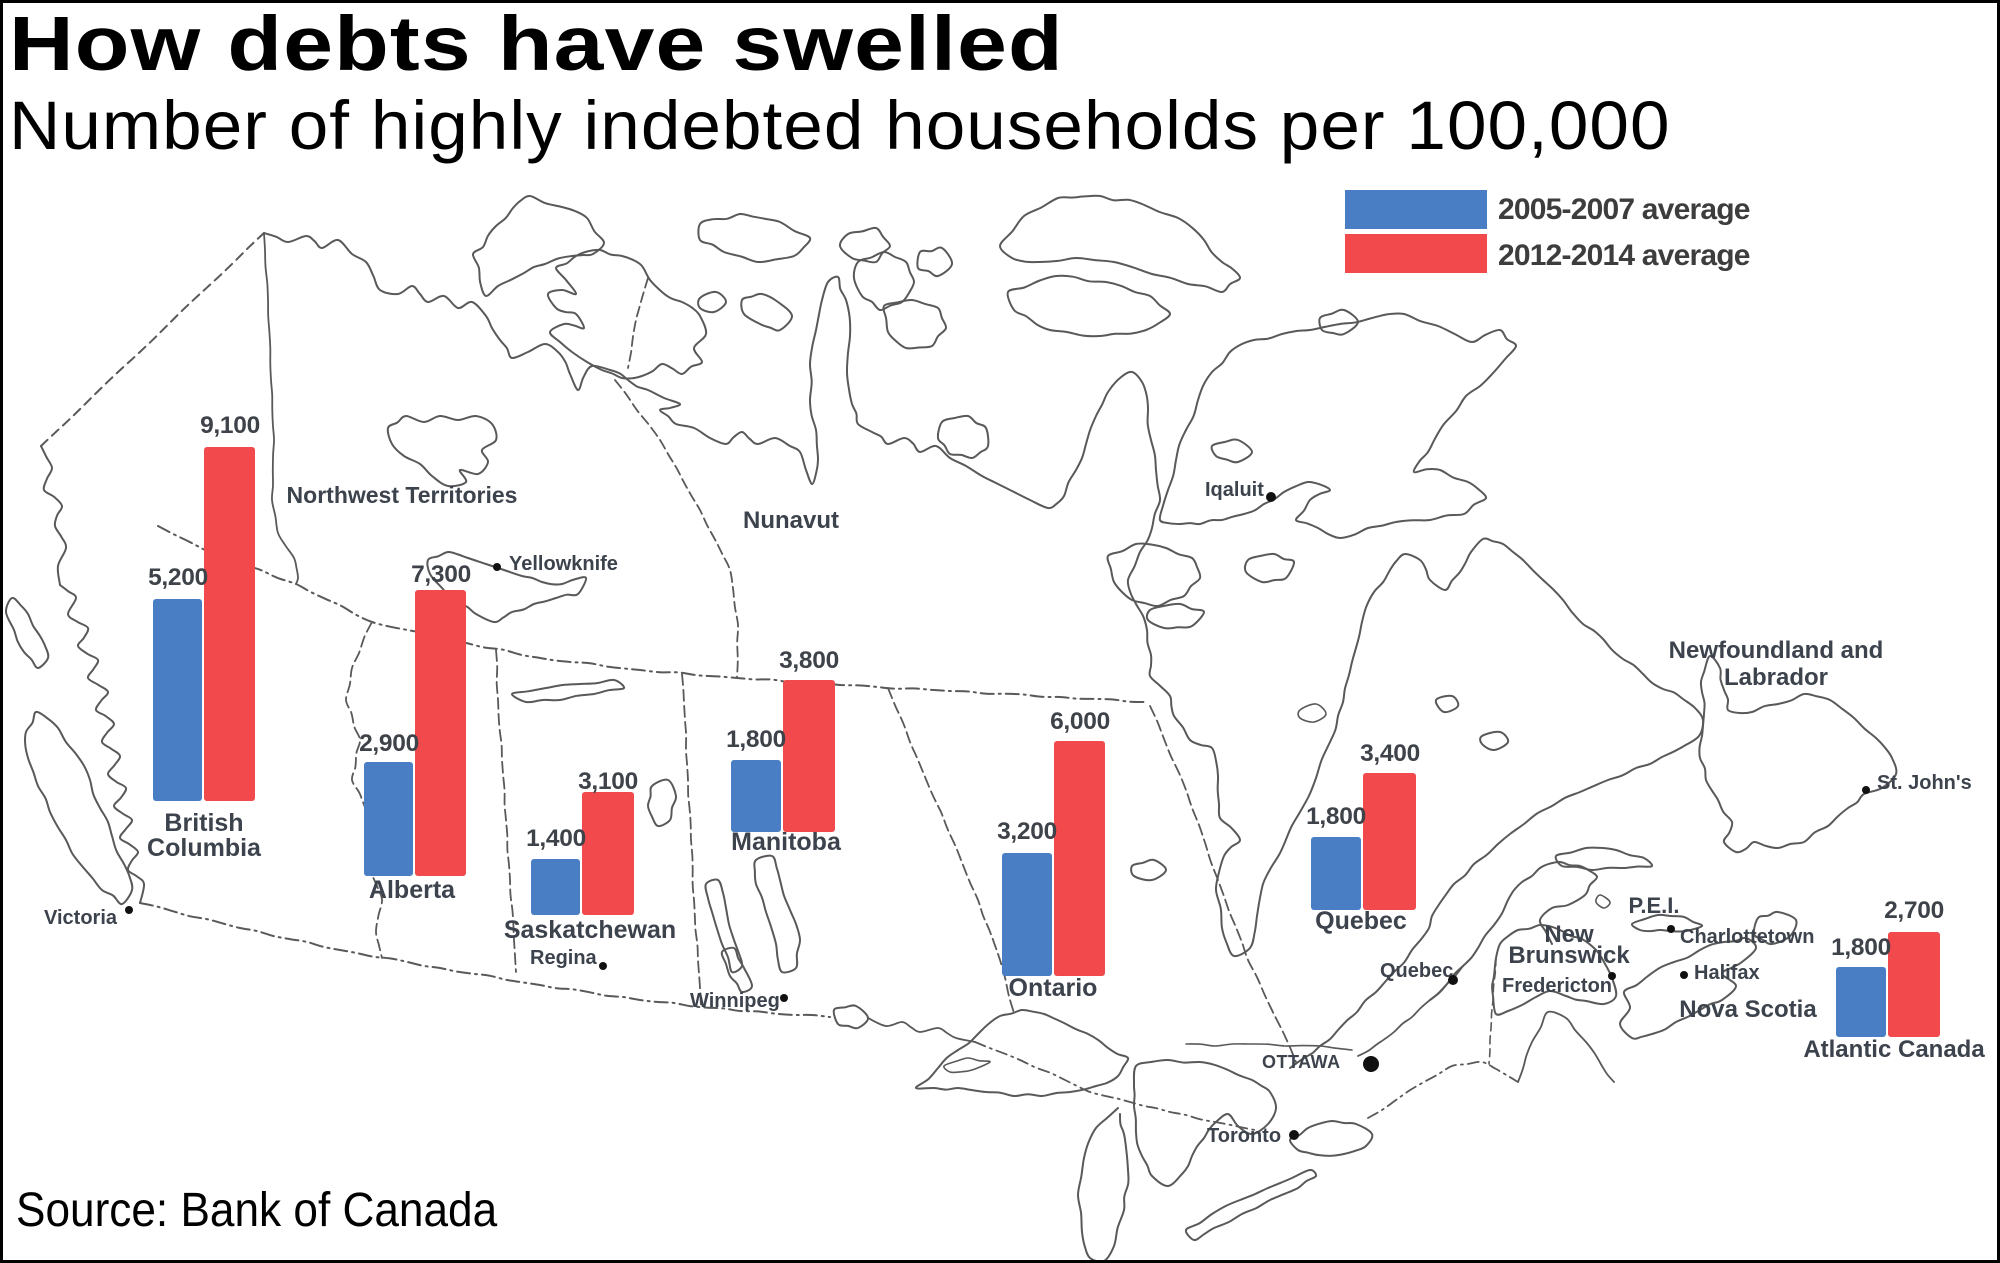 Image resolution: width=2000 pixels, height=1263 pixels. I want to click on svg-text: 3,100, so click(608, 781).